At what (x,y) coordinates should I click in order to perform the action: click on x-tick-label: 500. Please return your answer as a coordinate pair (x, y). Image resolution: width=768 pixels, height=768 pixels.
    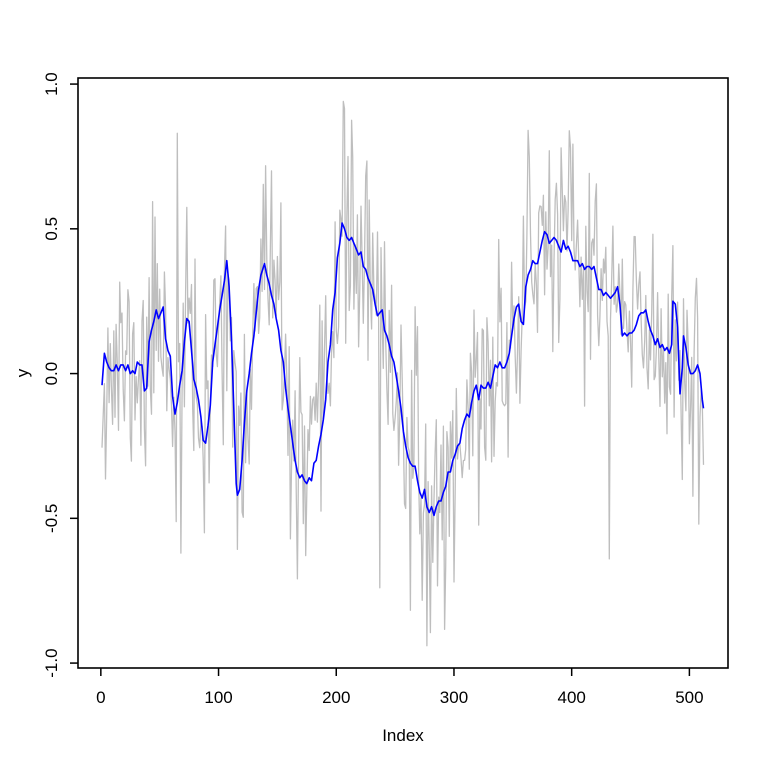
    Looking at the image, I should click on (689, 697).